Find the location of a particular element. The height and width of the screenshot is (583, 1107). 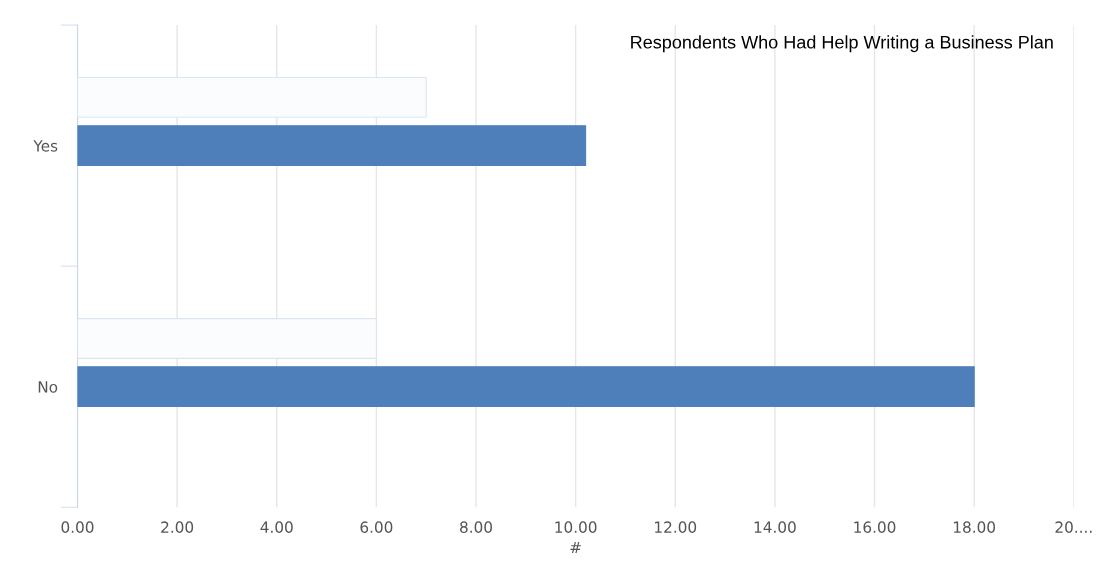

x-tick-label: 8.00 is located at coordinates (476, 527).